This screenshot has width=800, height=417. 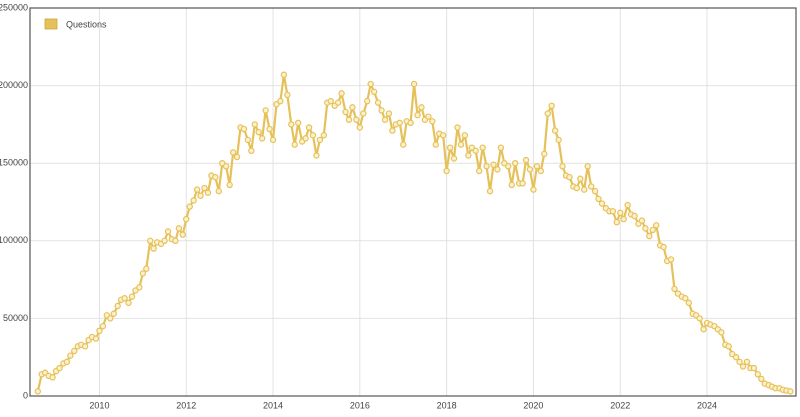 What do you see at coordinates (99, 405) in the screenshot?
I see `x-tick-label: 2010` at bounding box center [99, 405].